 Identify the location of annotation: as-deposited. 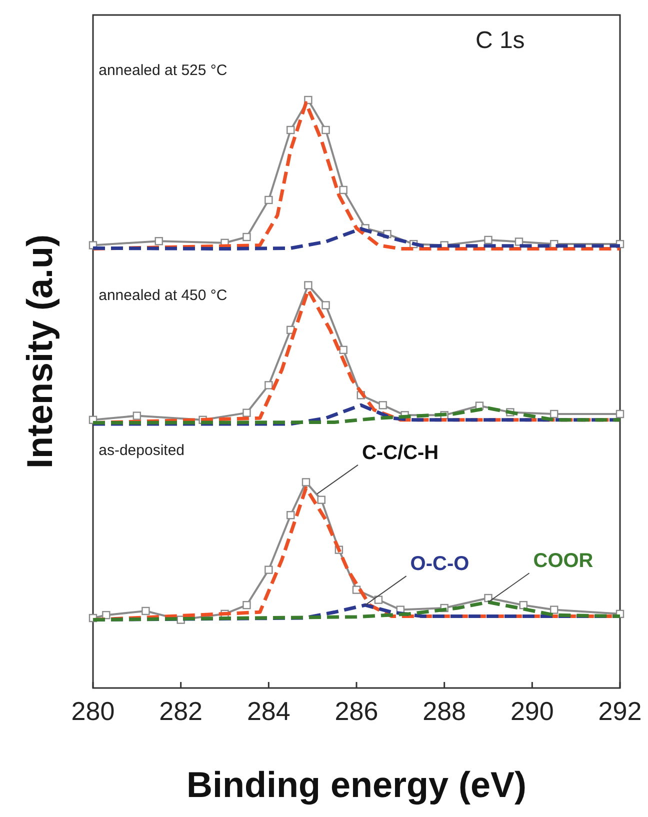
(141, 450).